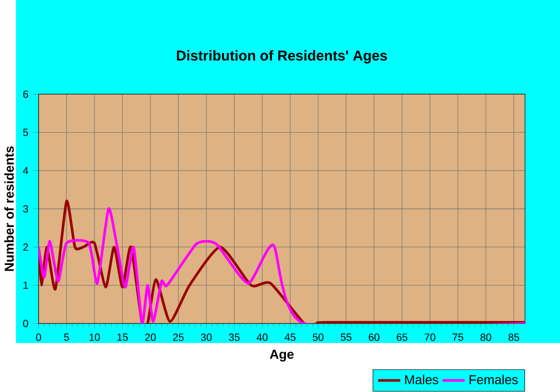 This screenshot has height=392, width=560. I want to click on x-tick-label: 80, so click(486, 338).